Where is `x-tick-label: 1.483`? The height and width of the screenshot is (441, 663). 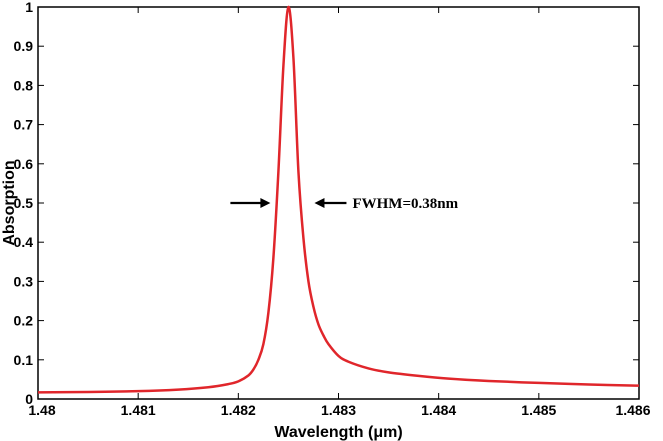
x-tick-label: 1.483 is located at coordinates (338, 410).